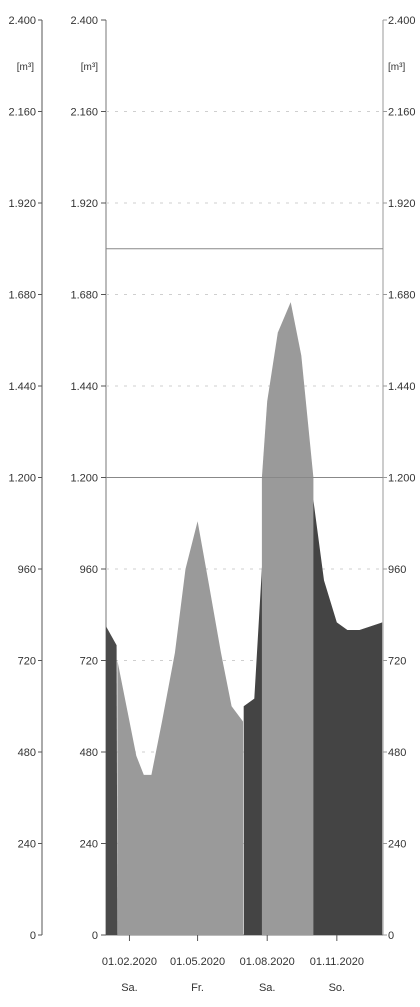  I want to click on inner-y-tick-label: 1.680, so click(84, 296).